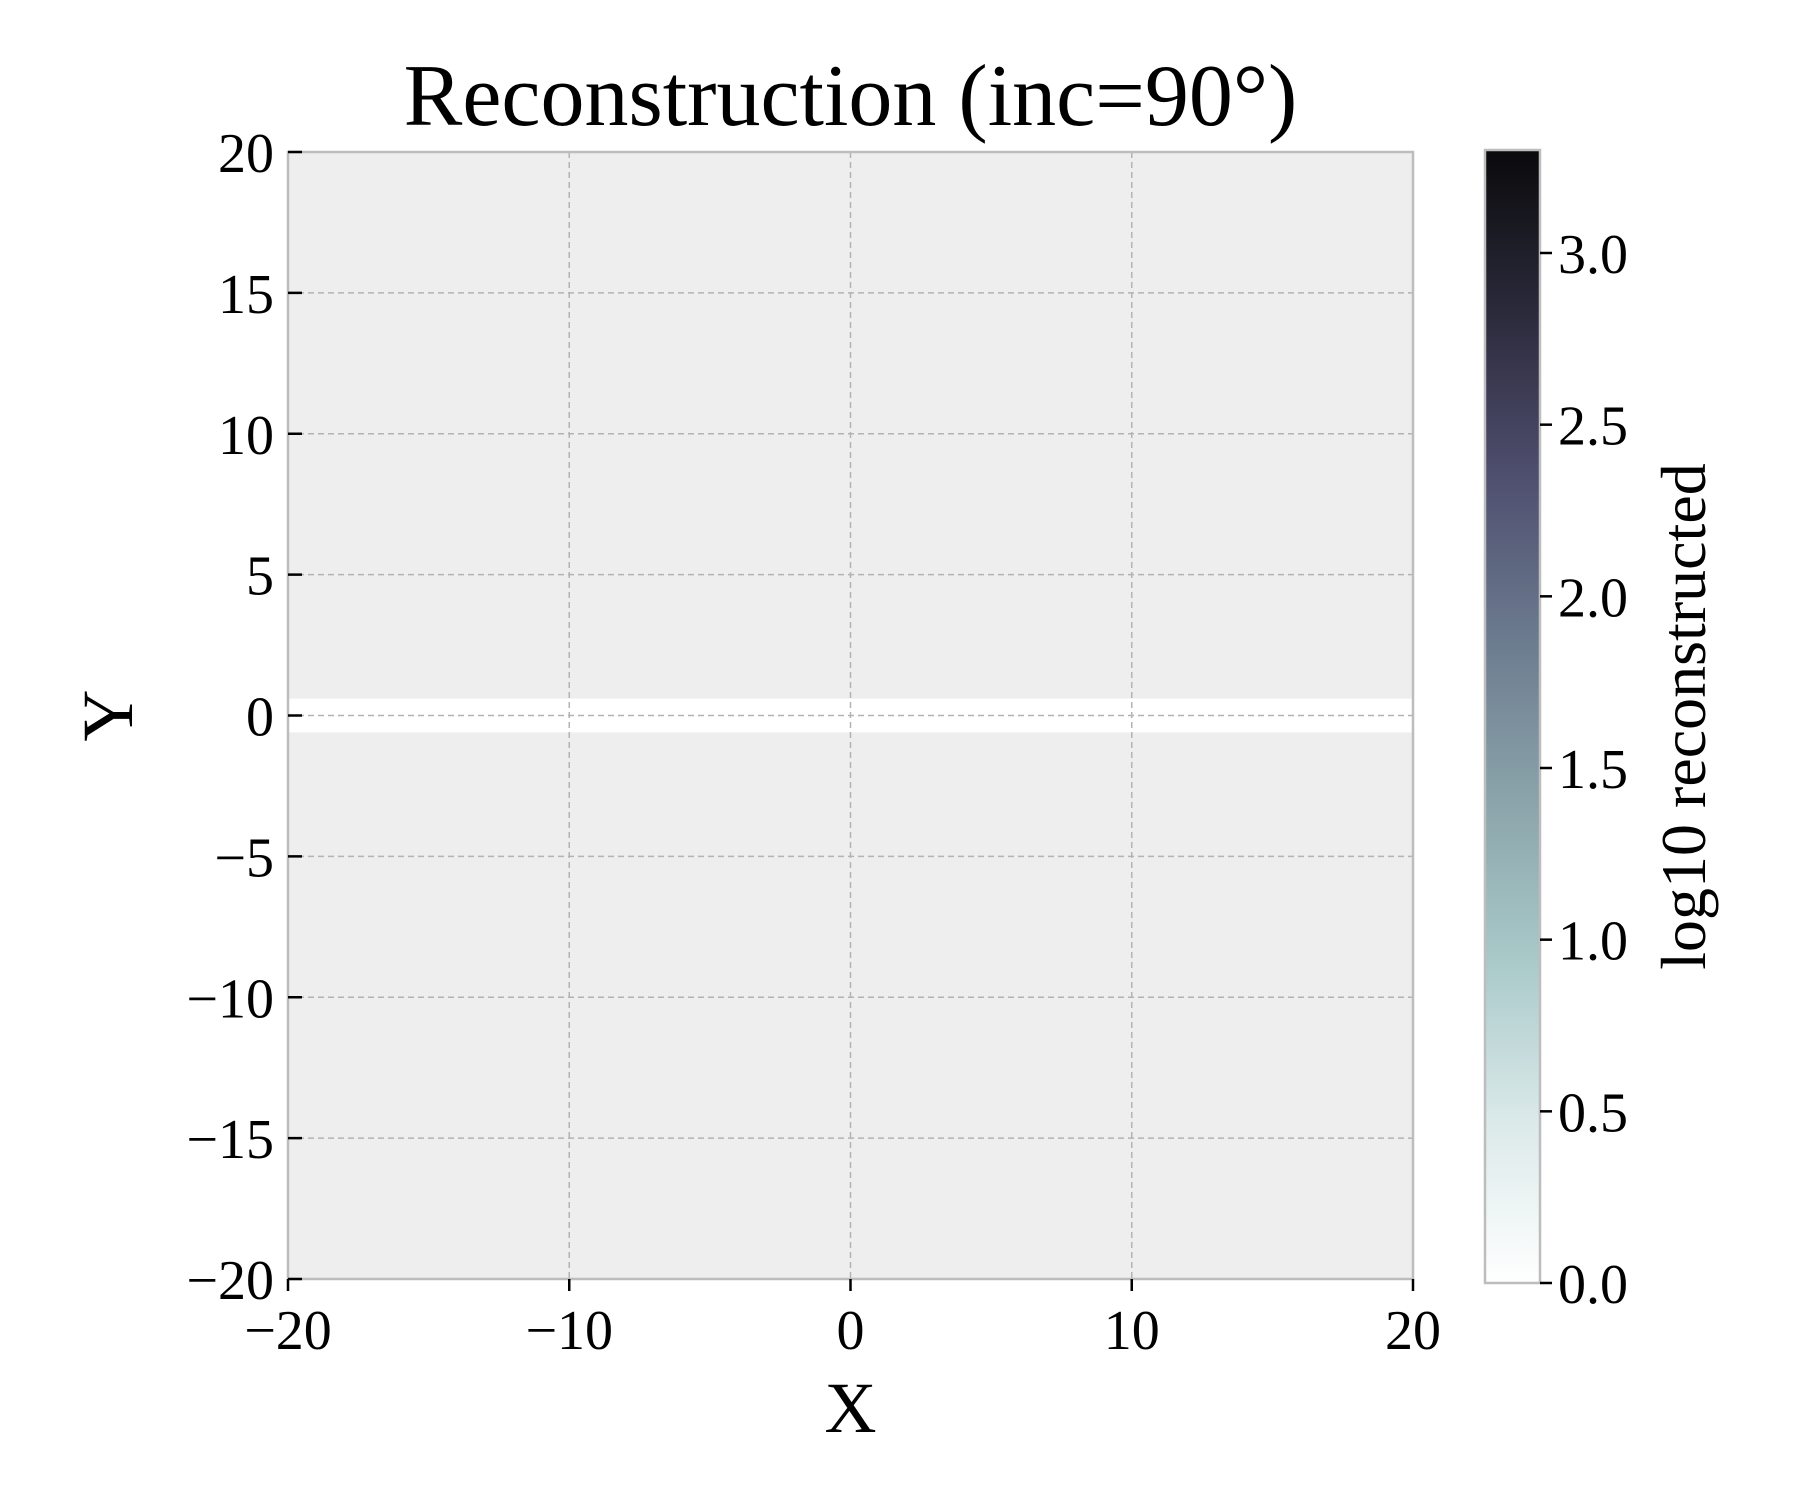 The width and height of the screenshot is (1800, 1500). Describe the element at coordinates (851, 1408) in the screenshot. I see `x-axis-label: X` at that location.